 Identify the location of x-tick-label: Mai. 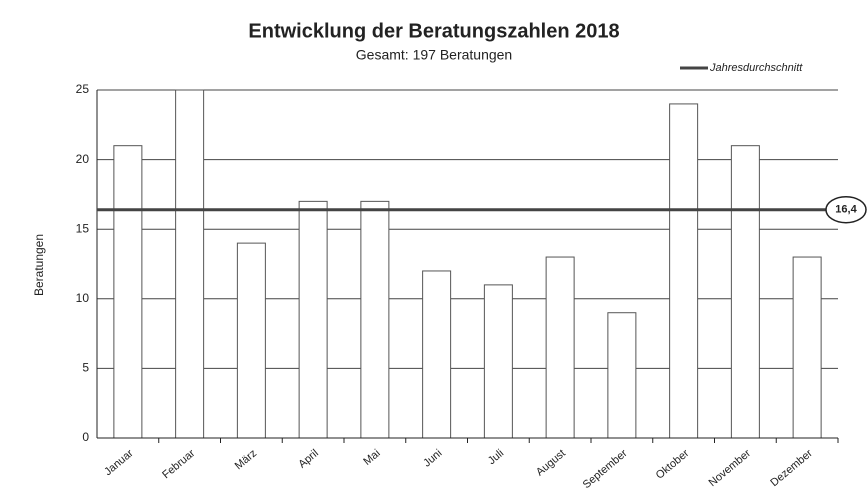
(371, 457).